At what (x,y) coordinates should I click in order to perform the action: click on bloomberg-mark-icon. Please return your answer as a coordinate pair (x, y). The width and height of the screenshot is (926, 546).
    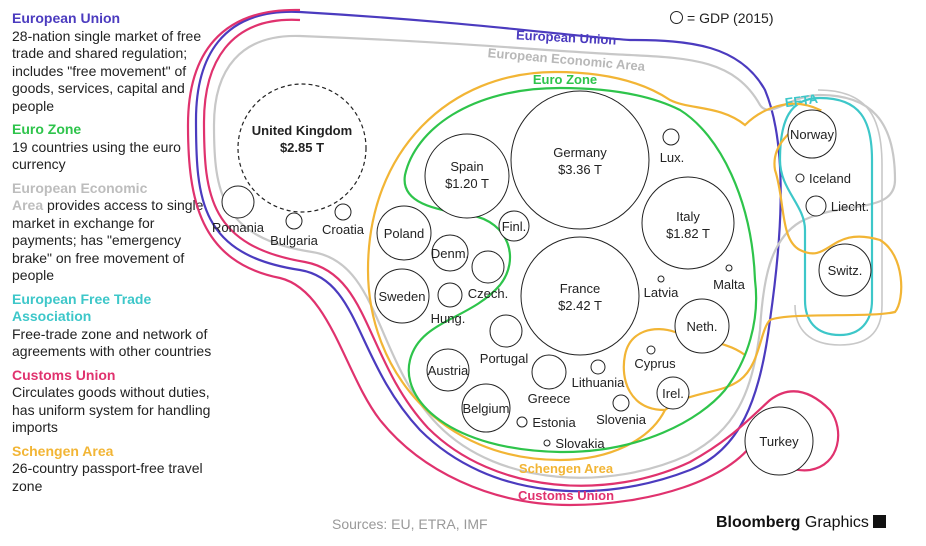
    Looking at the image, I should click on (880, 521).